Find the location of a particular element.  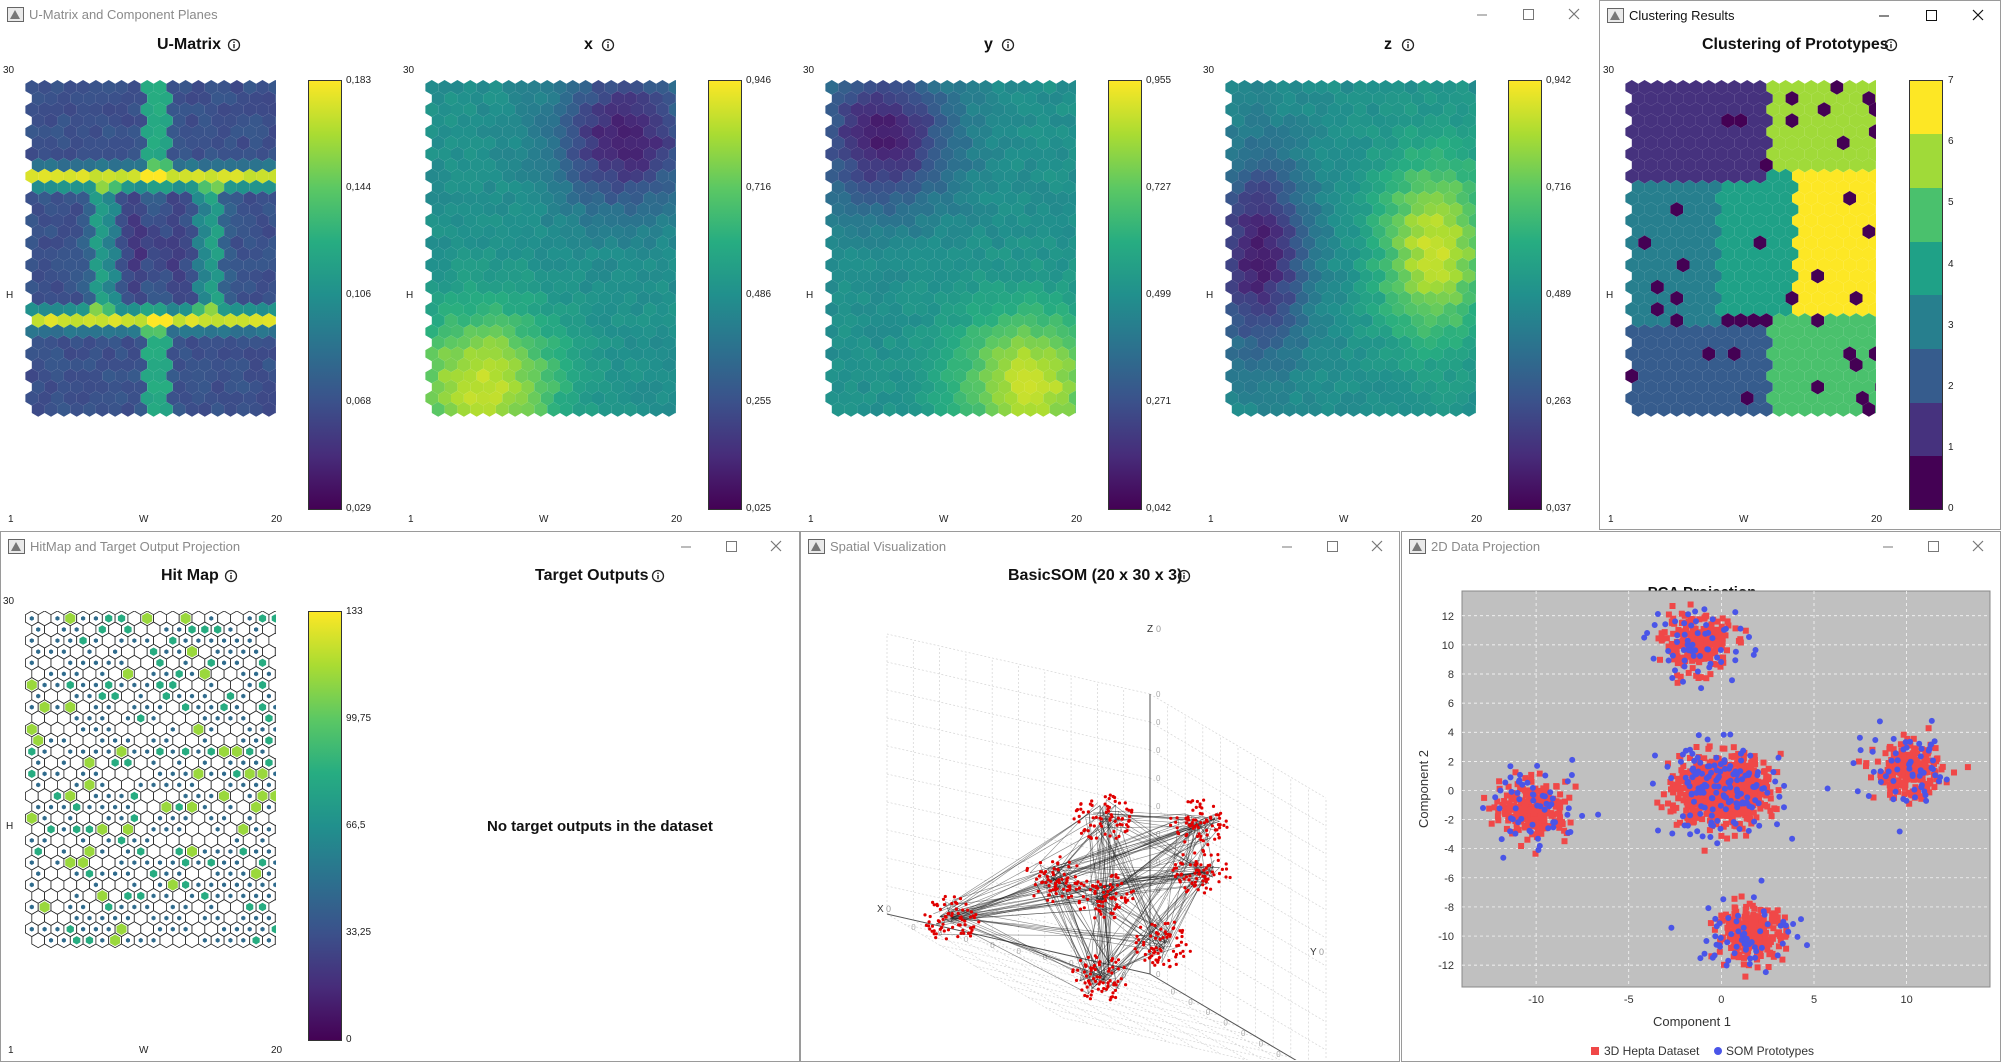

hitmap-titlebar: HitMap and Target Output Projection is located at coordinates (400, 547).